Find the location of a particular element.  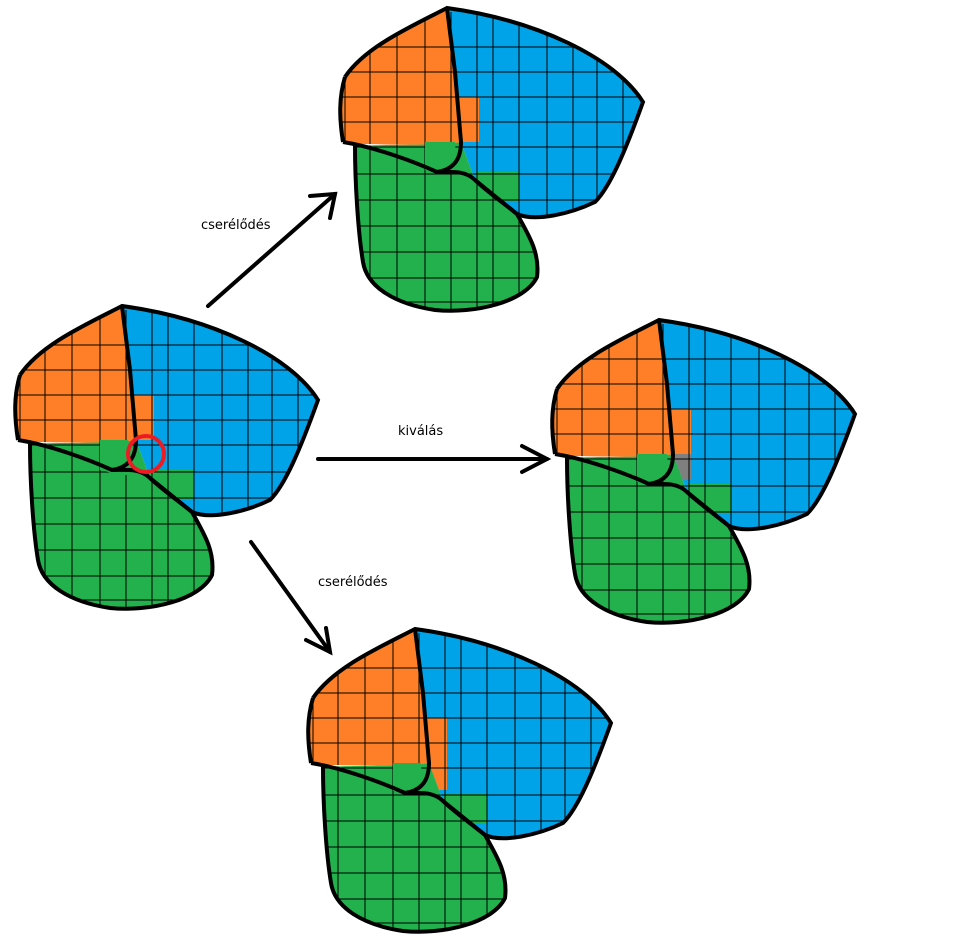

label-middle-arrow: kiválás is located at coordinates (421, 431).